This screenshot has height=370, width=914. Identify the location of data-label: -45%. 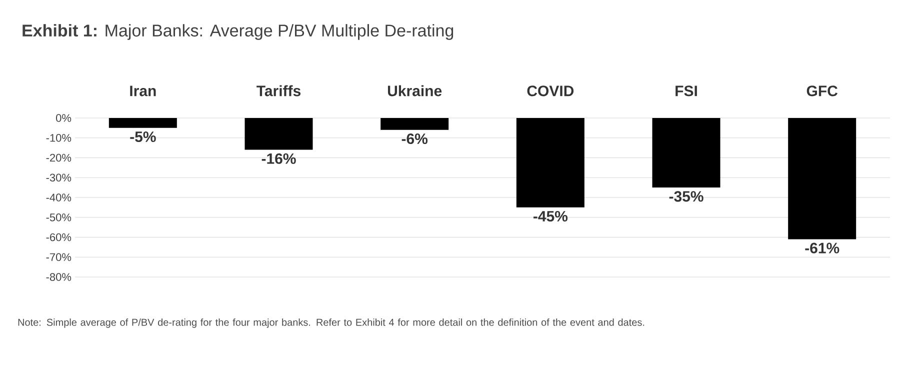
(551, 216).